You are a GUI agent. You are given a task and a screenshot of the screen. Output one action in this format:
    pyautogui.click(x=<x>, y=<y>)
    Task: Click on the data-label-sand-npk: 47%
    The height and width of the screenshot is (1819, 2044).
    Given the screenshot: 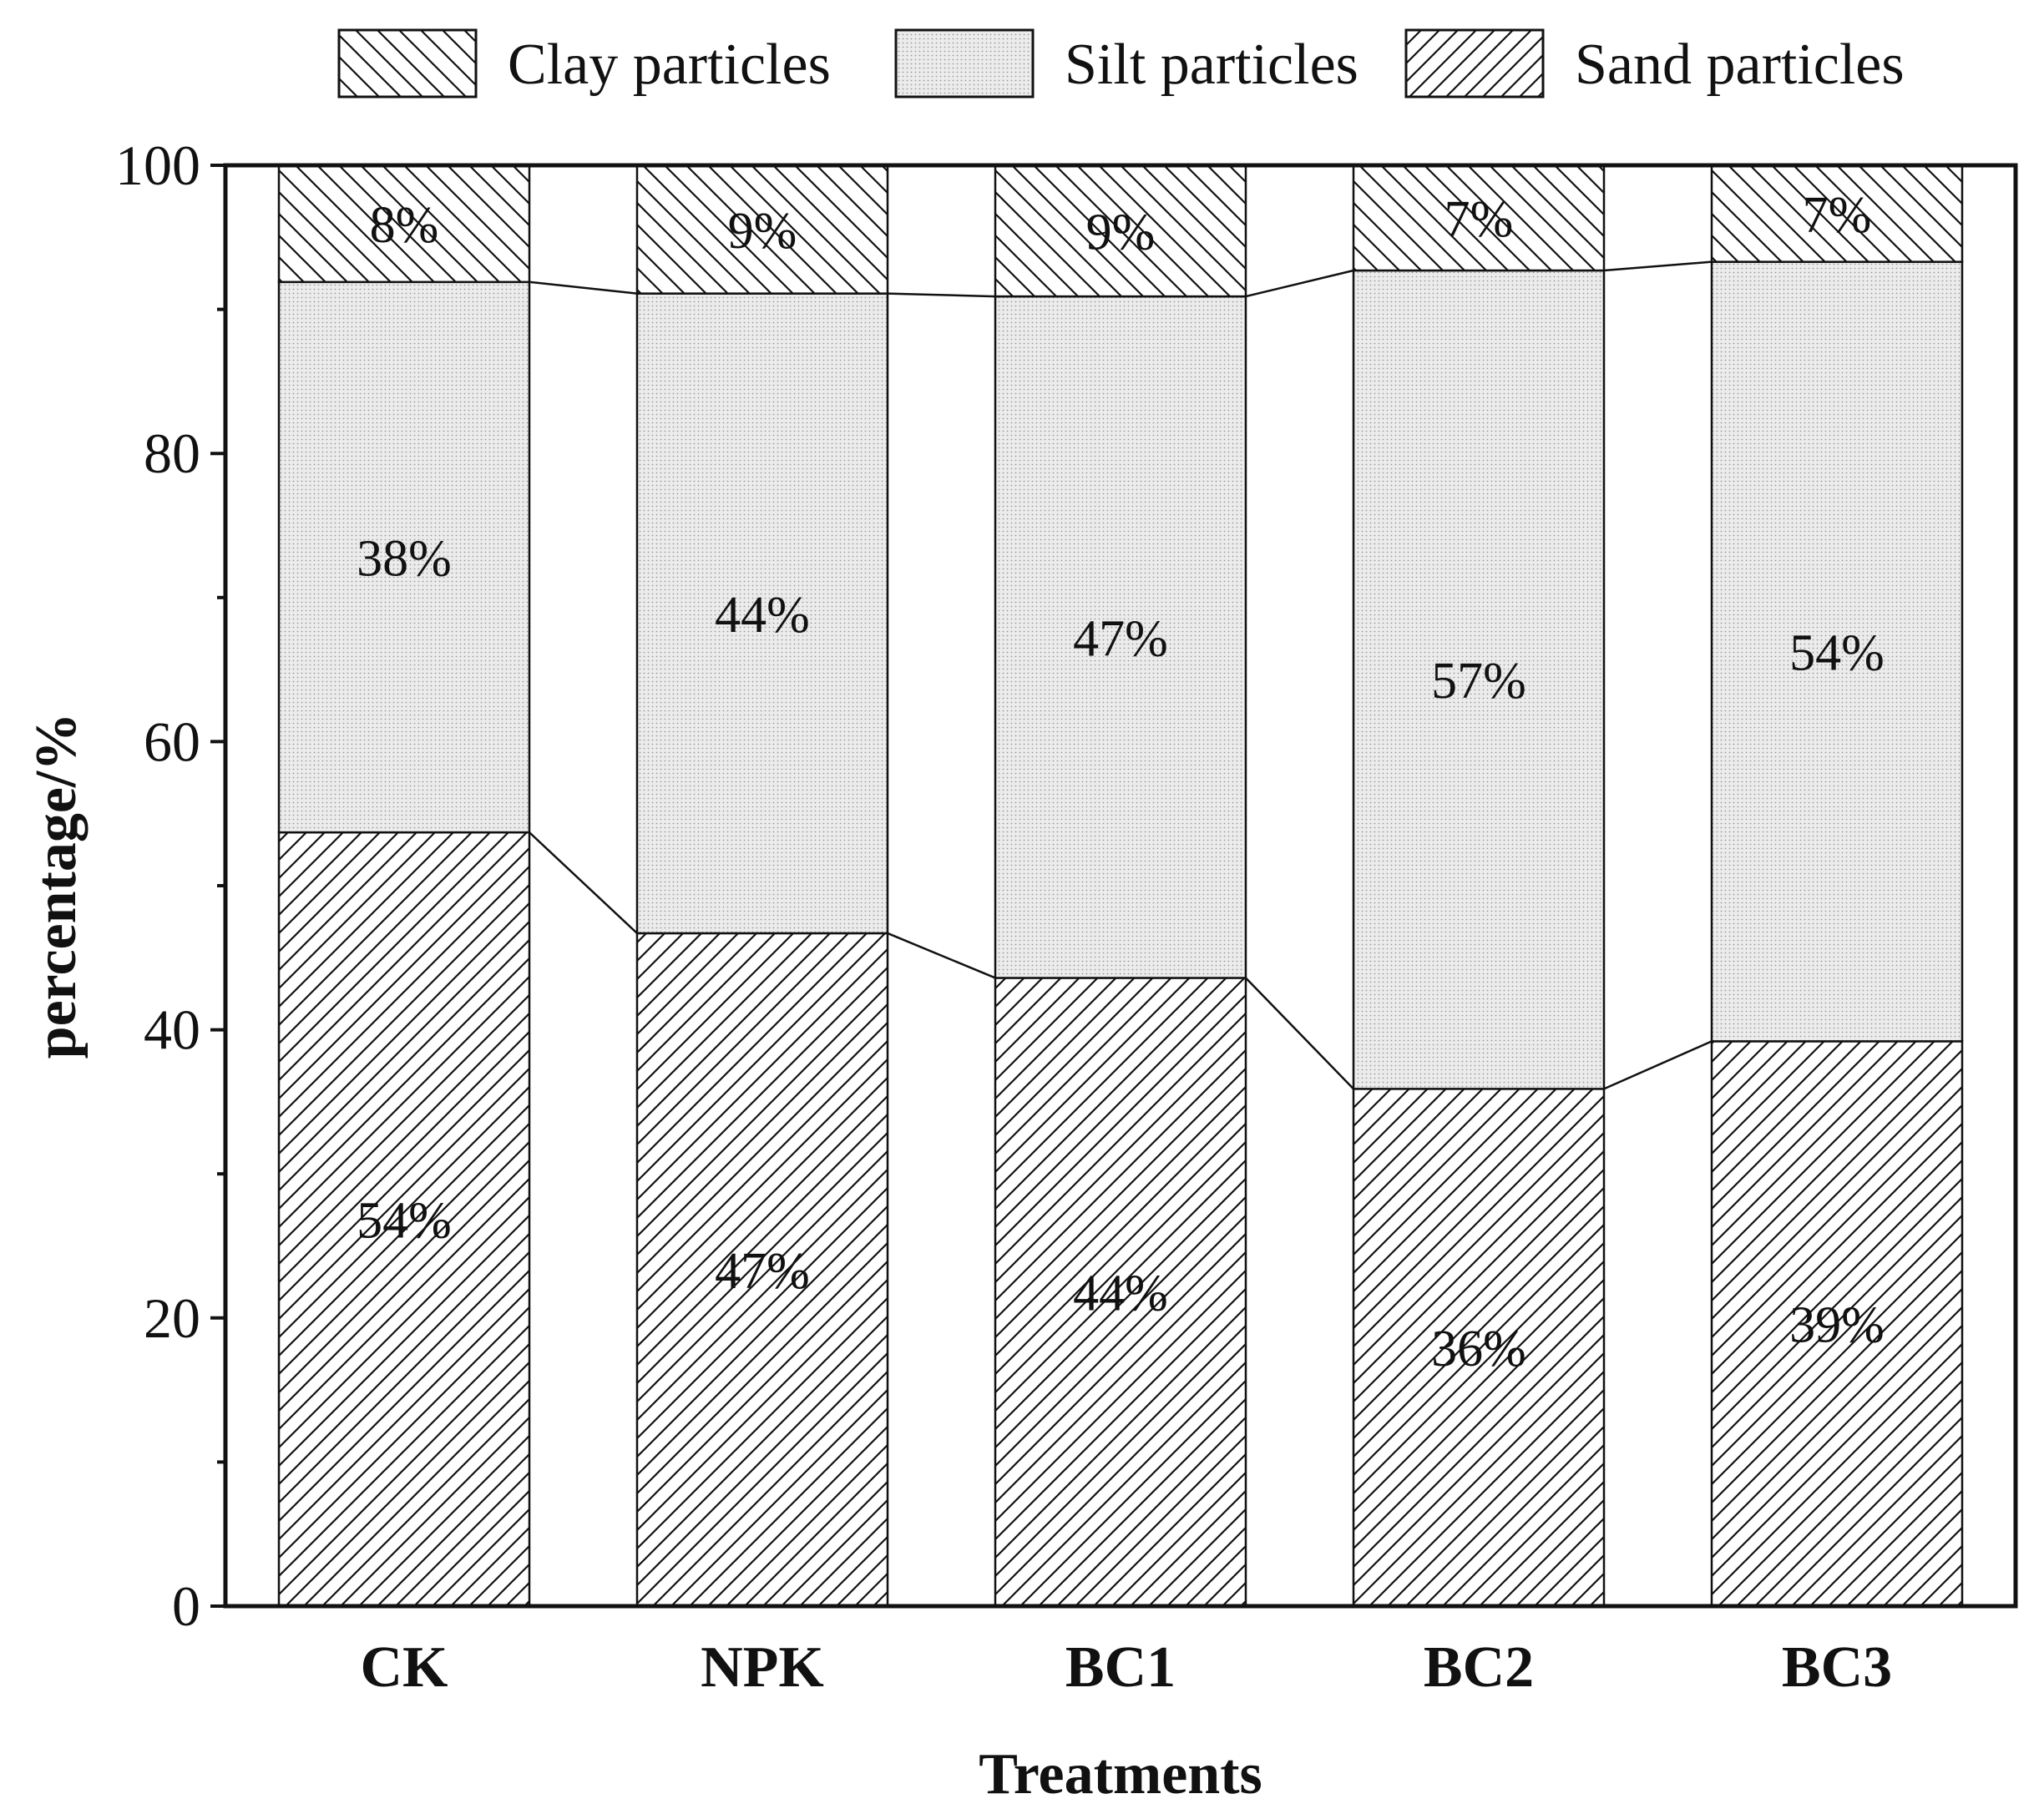 What is the action you would take?
    pyautogui.click(x=762, y=1271)
    